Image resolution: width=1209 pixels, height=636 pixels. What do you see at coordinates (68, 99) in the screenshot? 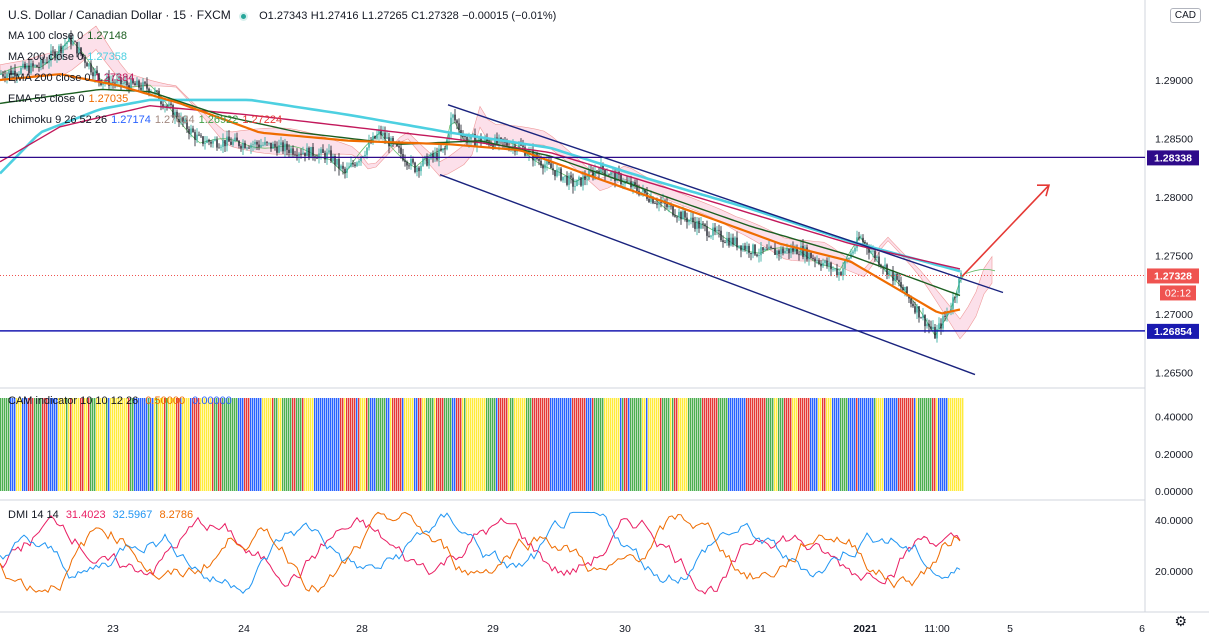
I see `indicator-legend-row: EMA 55 close 0 1.27035` at bounding box center [68, 99].